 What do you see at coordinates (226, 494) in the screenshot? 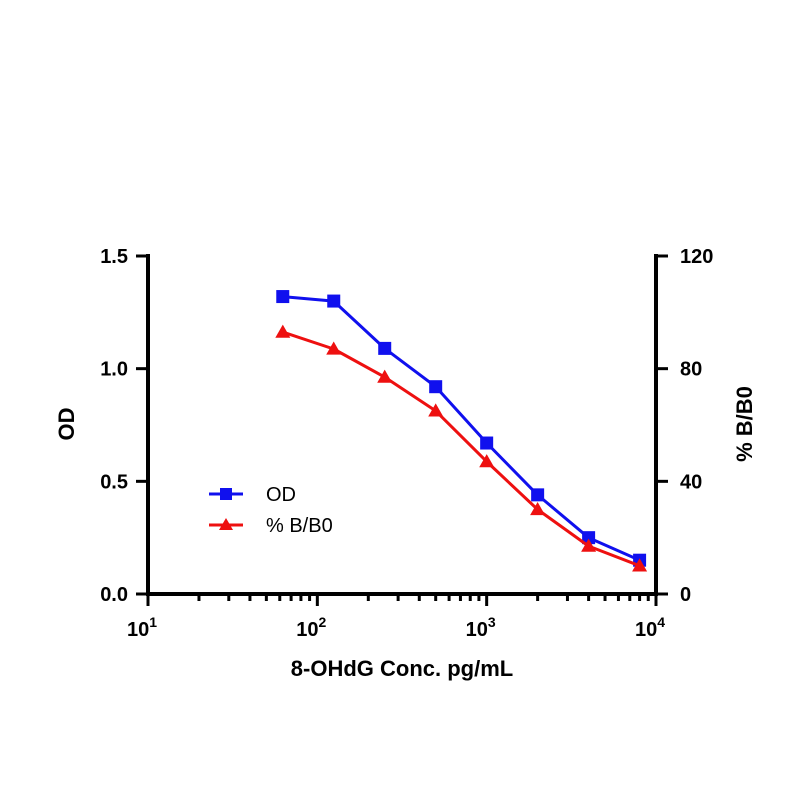
I see `legend-od-square-marker` at bounding box center [226, 494].